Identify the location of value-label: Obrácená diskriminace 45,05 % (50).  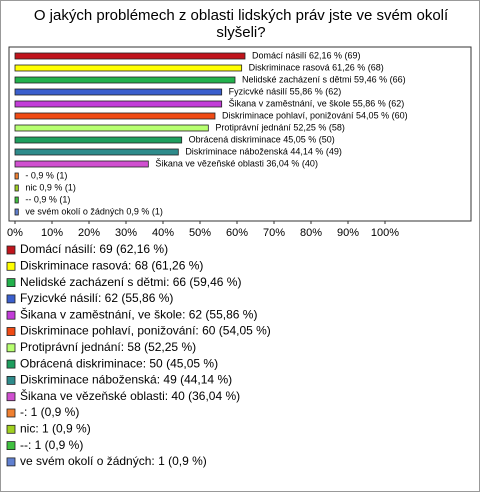
(262, 139).